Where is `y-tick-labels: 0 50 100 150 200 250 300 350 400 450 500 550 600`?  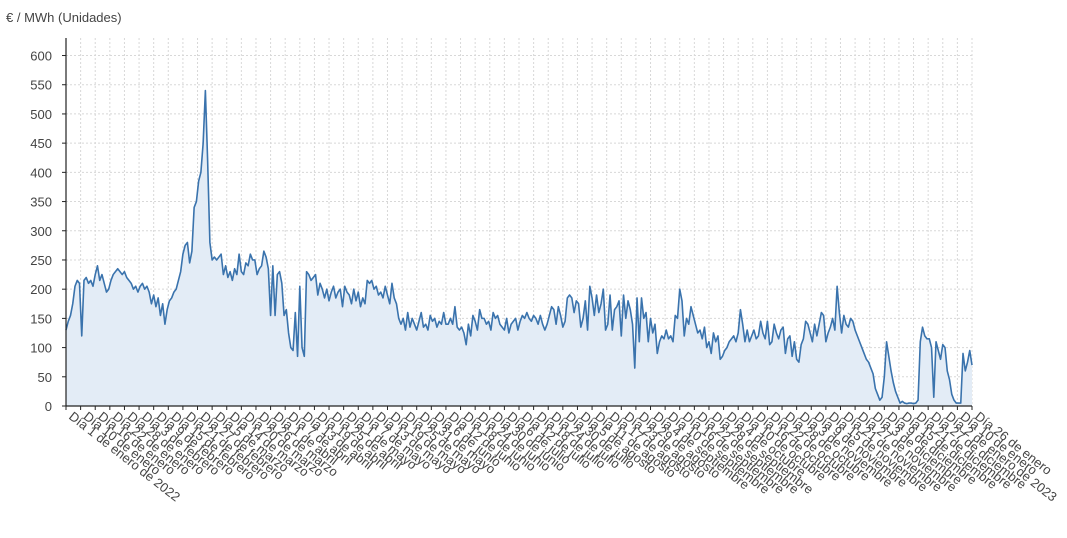 y-tick-labels: 0 50 100 150 200 250 300 350 400 450 500 550 600 is located at coordinates (41, 231).